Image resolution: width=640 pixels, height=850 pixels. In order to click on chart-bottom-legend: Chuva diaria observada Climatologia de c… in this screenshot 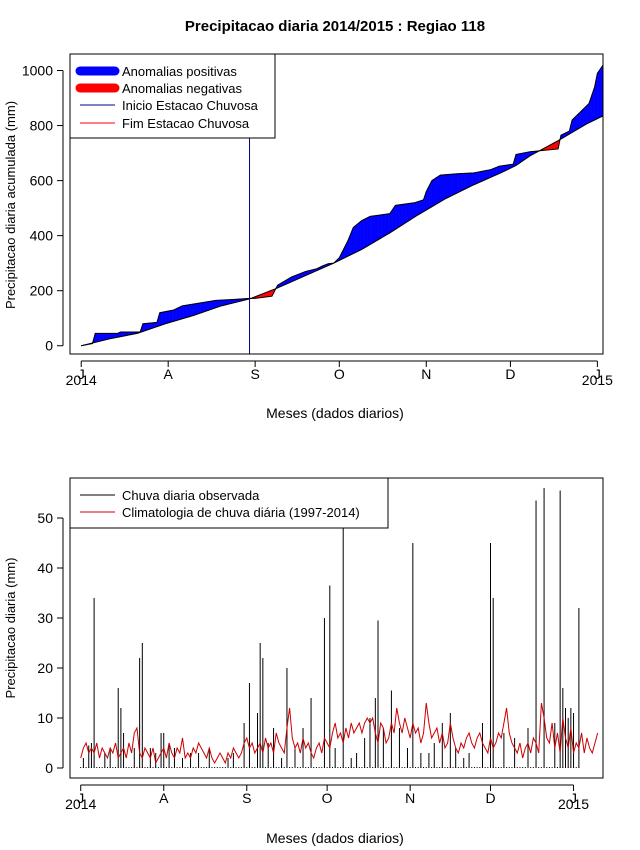, I will do `click(229, 503)`.